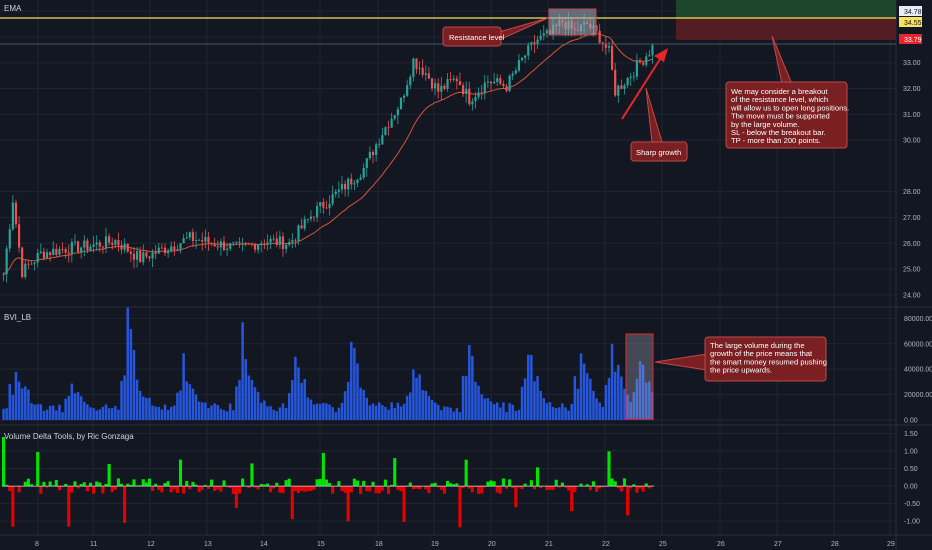 The image size is (932, 550). I want to click on time-tick: 15, so click(321, 544).